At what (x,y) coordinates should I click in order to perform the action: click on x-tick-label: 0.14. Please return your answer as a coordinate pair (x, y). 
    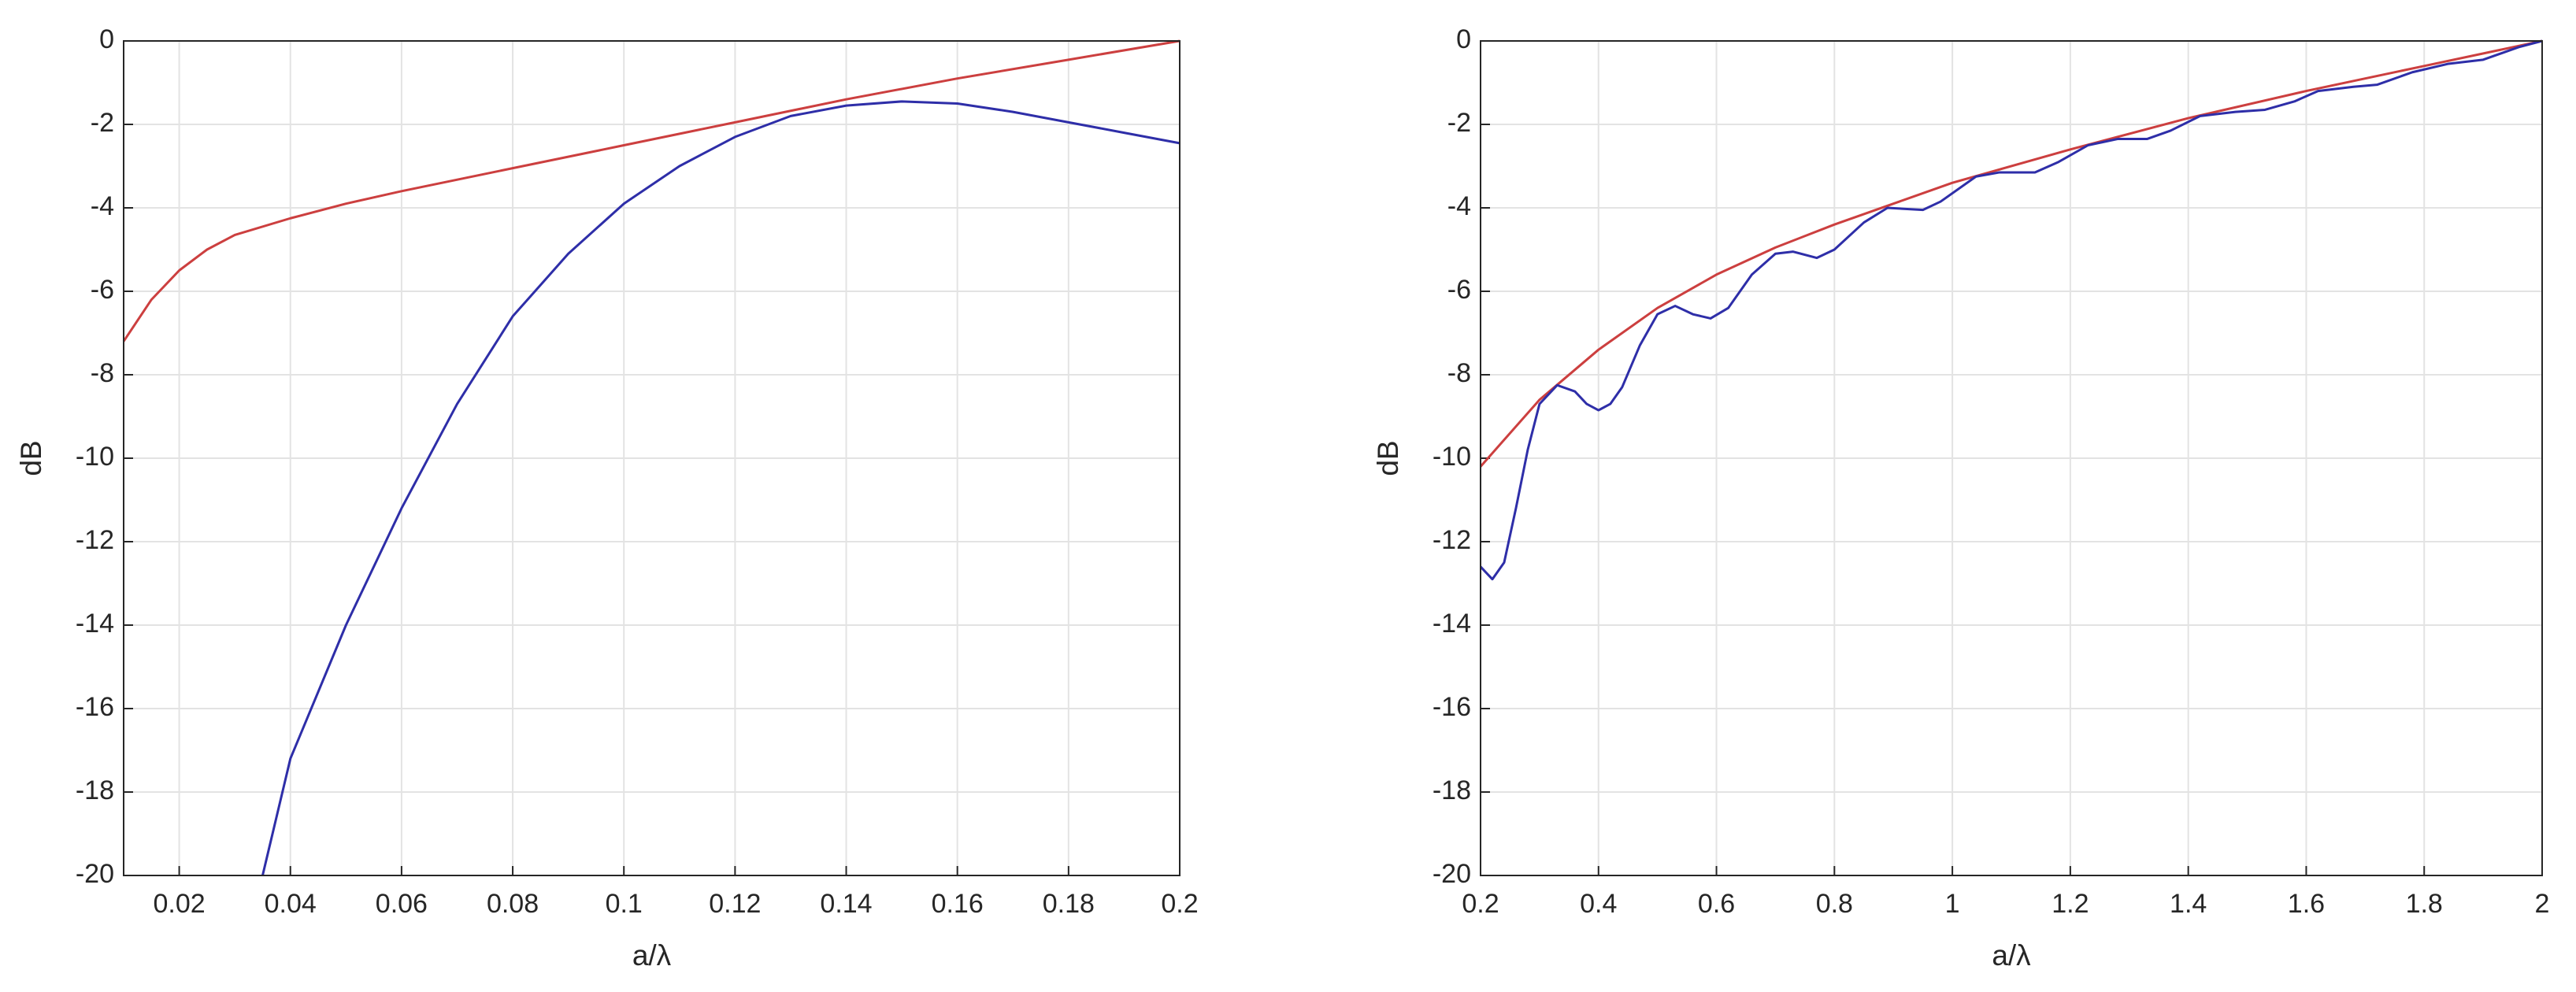
    Looking at the image, I should click on (846, 904).